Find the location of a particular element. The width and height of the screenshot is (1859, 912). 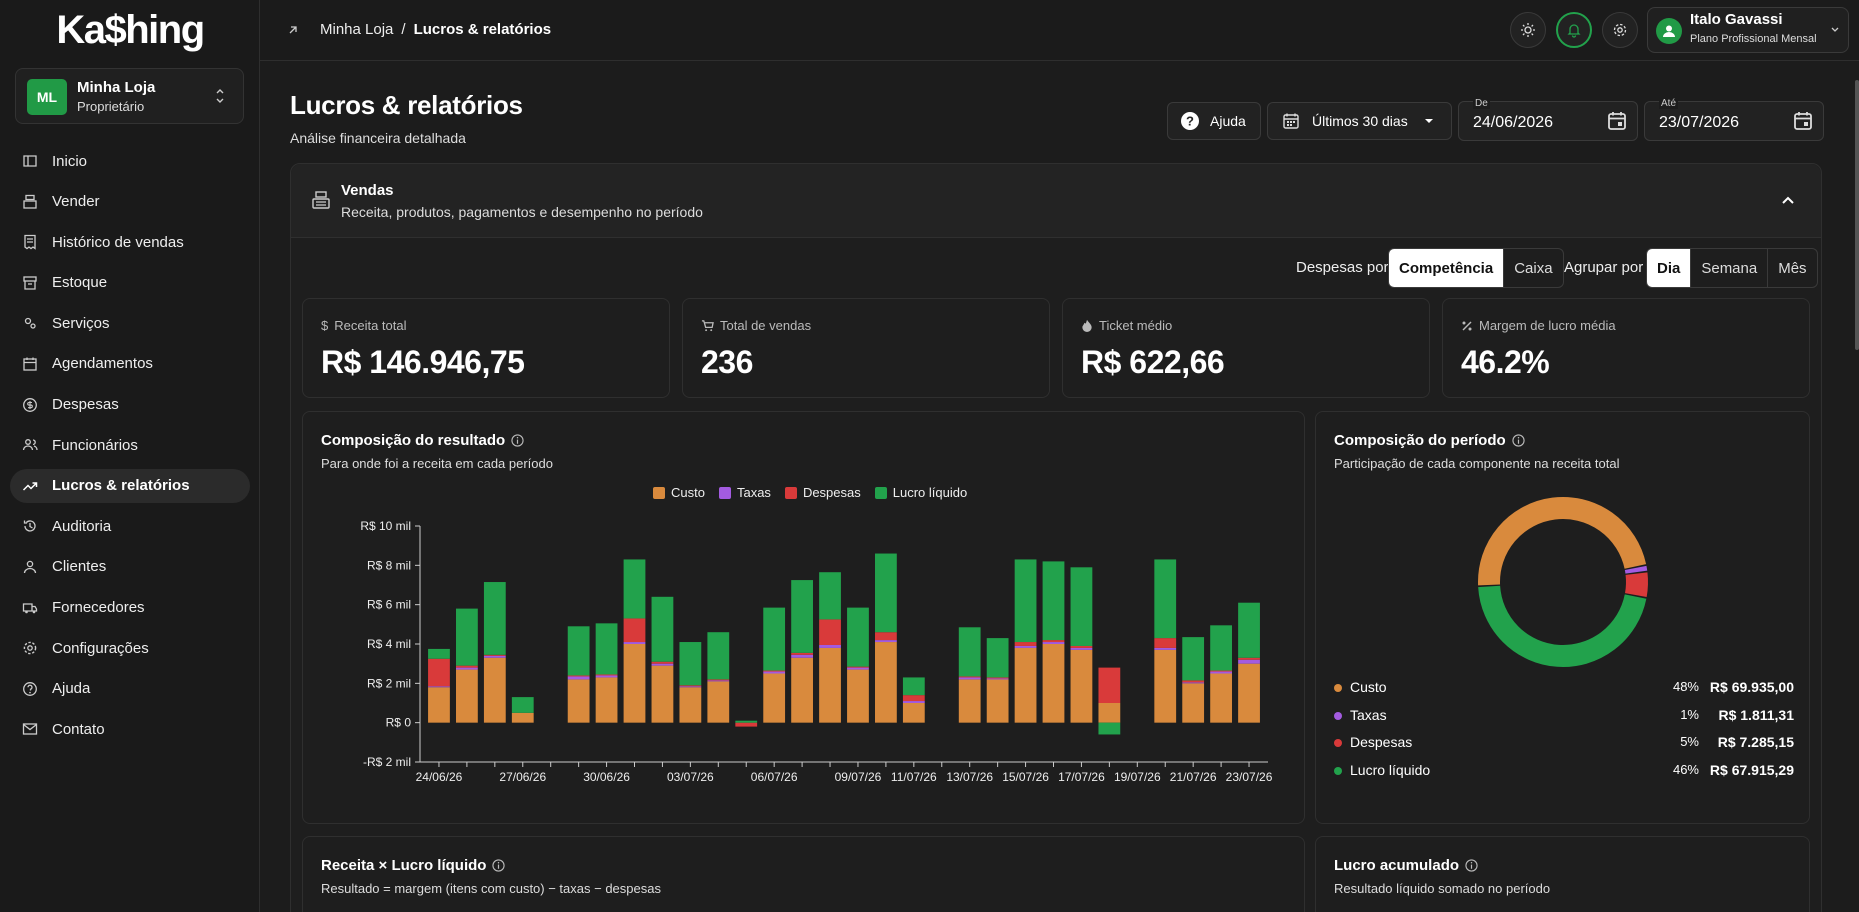

donut-slice-custo is located at coordinates (1562, 541).